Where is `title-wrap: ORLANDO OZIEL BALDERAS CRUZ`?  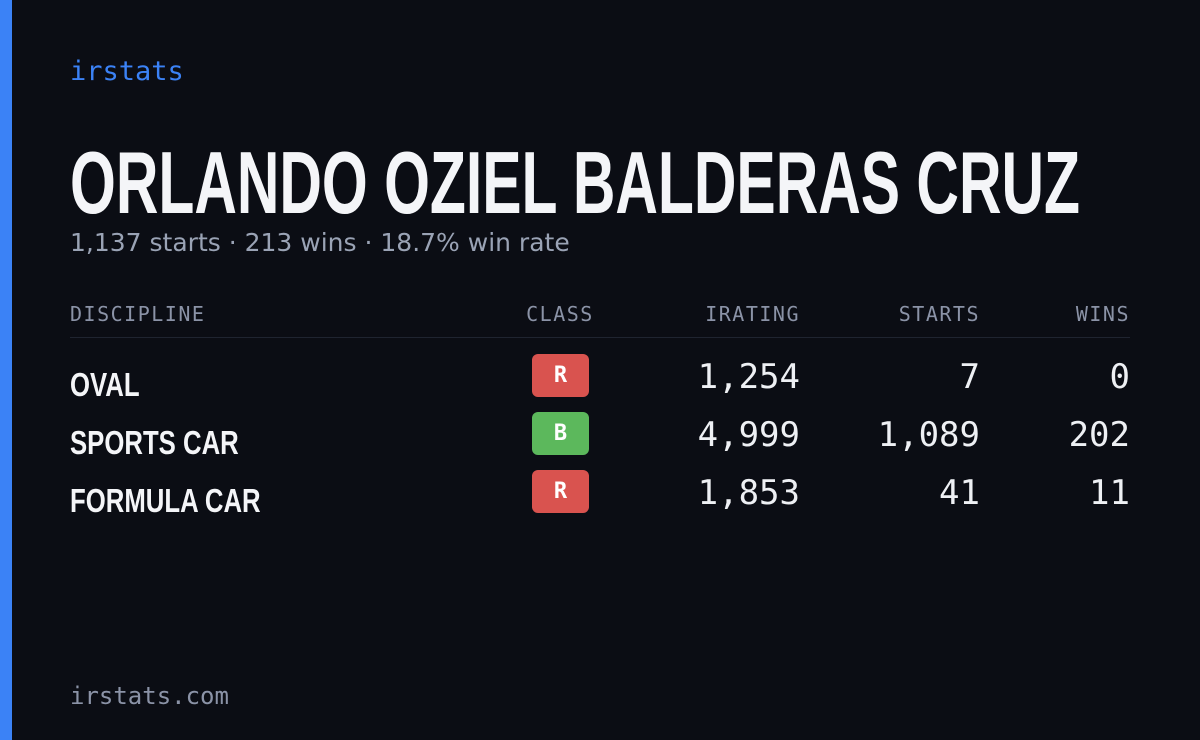 title-wrap: ORLANDO OZIEL BALDERAS CRUZ is located at coordinates (575, 181).